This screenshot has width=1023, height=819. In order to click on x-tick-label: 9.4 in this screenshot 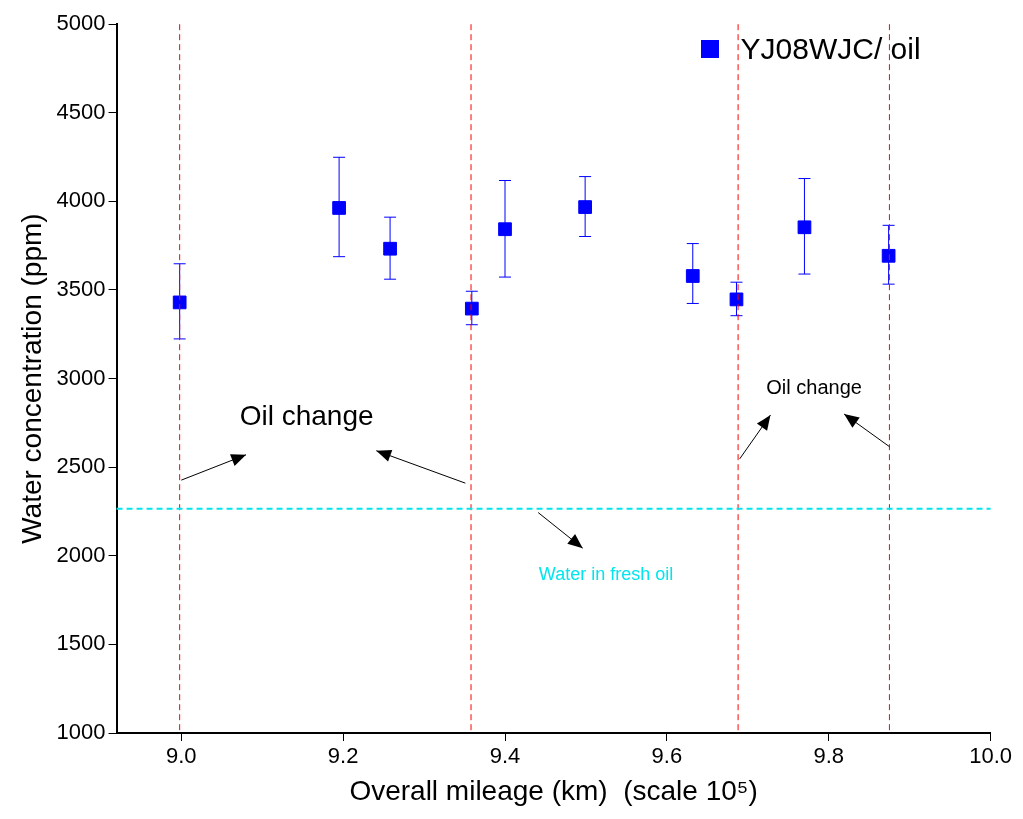, I will do `click(505, 756)`.